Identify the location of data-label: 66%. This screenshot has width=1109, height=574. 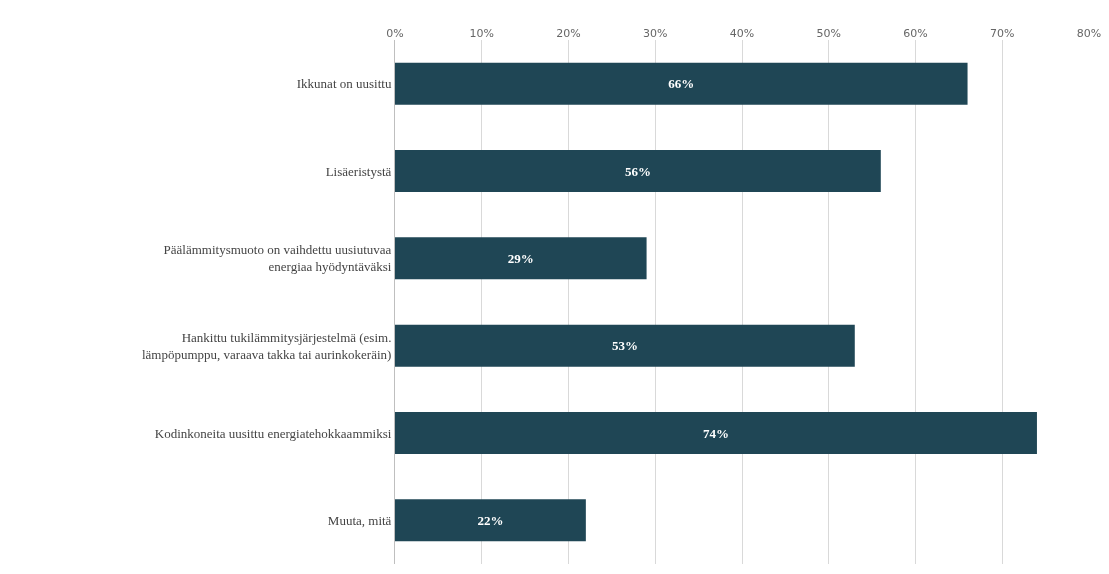
(681, 84).